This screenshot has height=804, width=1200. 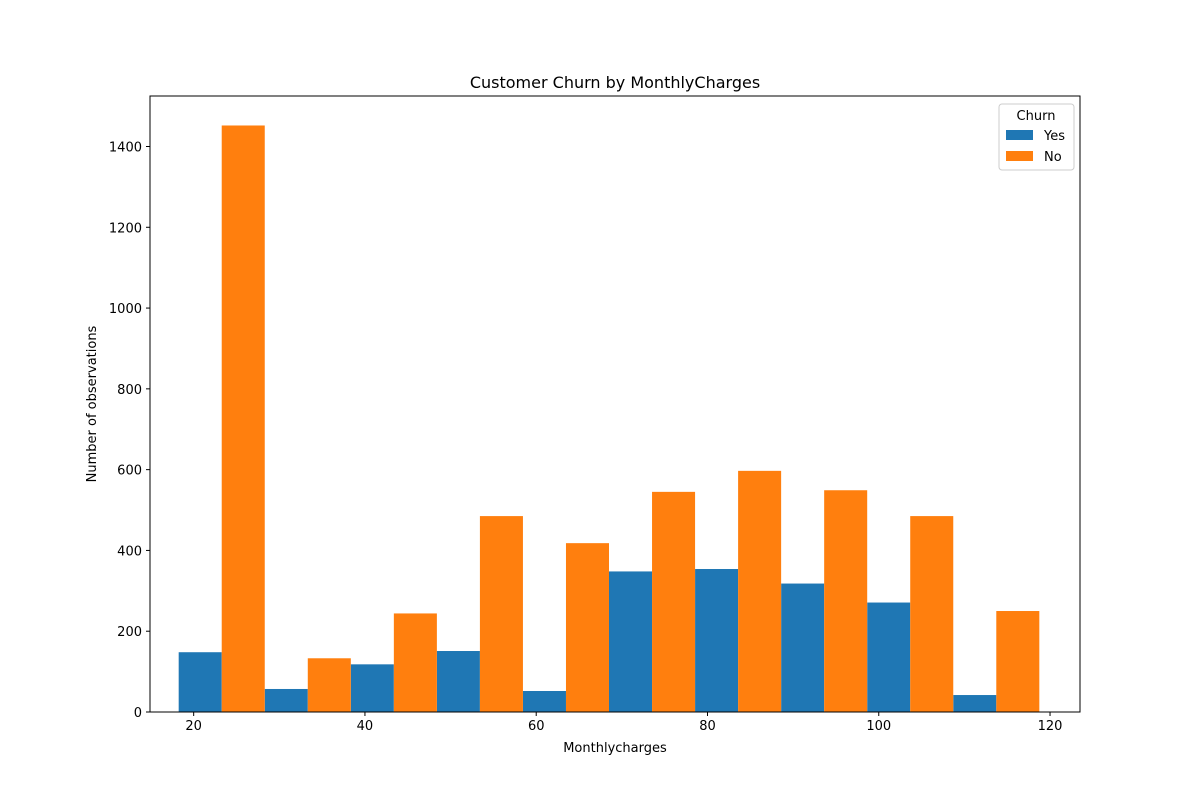 I want to click on x-tick-label: 120, so click(x=1050, y=726).